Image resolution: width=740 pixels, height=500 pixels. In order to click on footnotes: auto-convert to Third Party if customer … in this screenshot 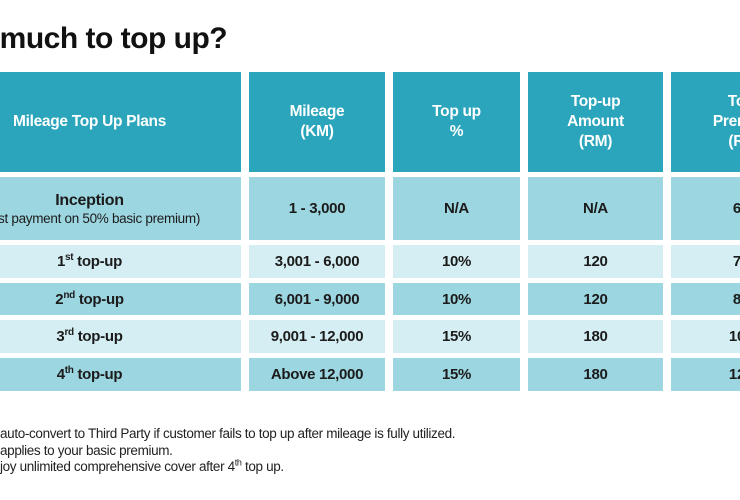, I will do `click(360, 451)`.